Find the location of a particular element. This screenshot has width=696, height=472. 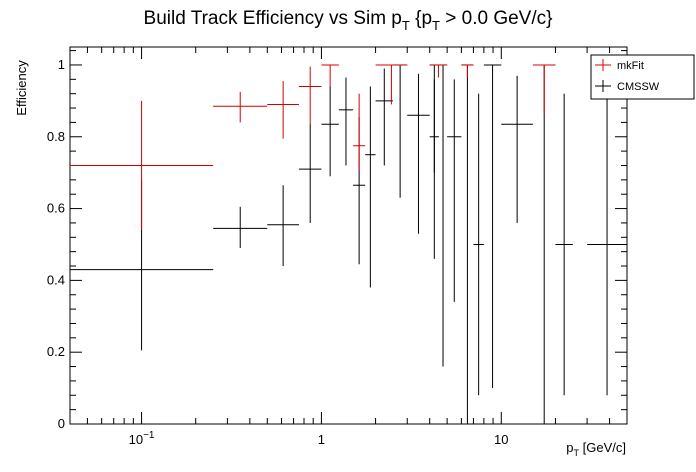

legend-cmssw-label: CMSSW is located at coordinates (638, 87).